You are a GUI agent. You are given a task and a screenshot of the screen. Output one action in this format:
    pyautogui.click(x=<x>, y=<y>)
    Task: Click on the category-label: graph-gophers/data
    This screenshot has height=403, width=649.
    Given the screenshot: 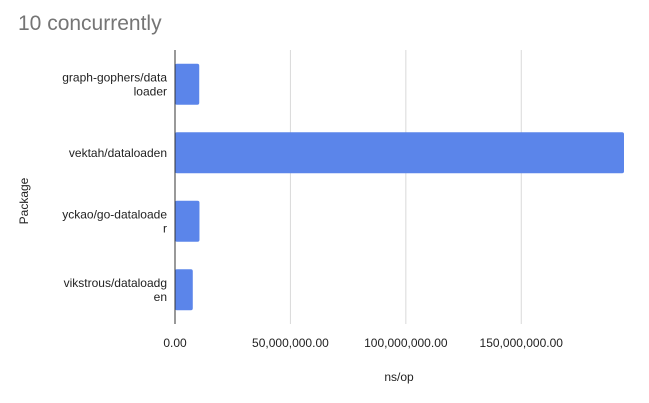 What is the action you would take?
    pyautogui.click(x=114, y=77)
    